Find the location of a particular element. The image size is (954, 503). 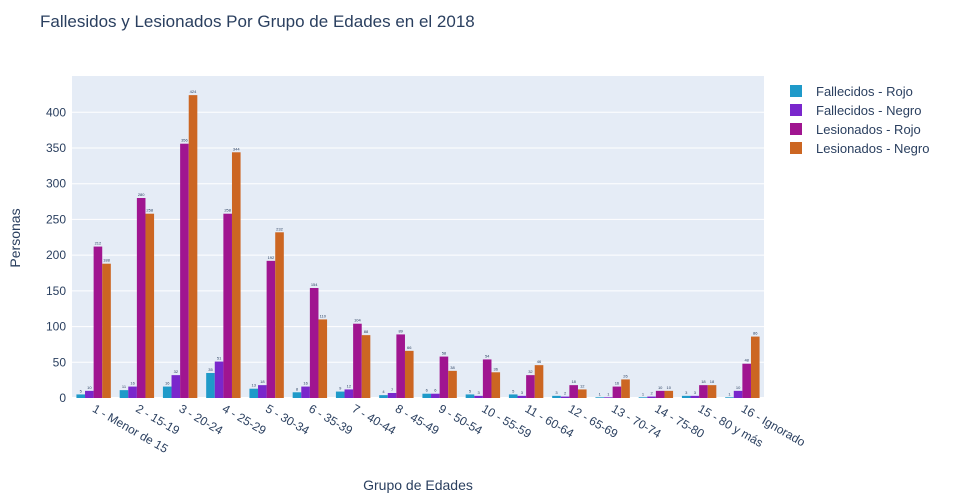

bar-data-label: 344 is located at coordinates (236, 148).